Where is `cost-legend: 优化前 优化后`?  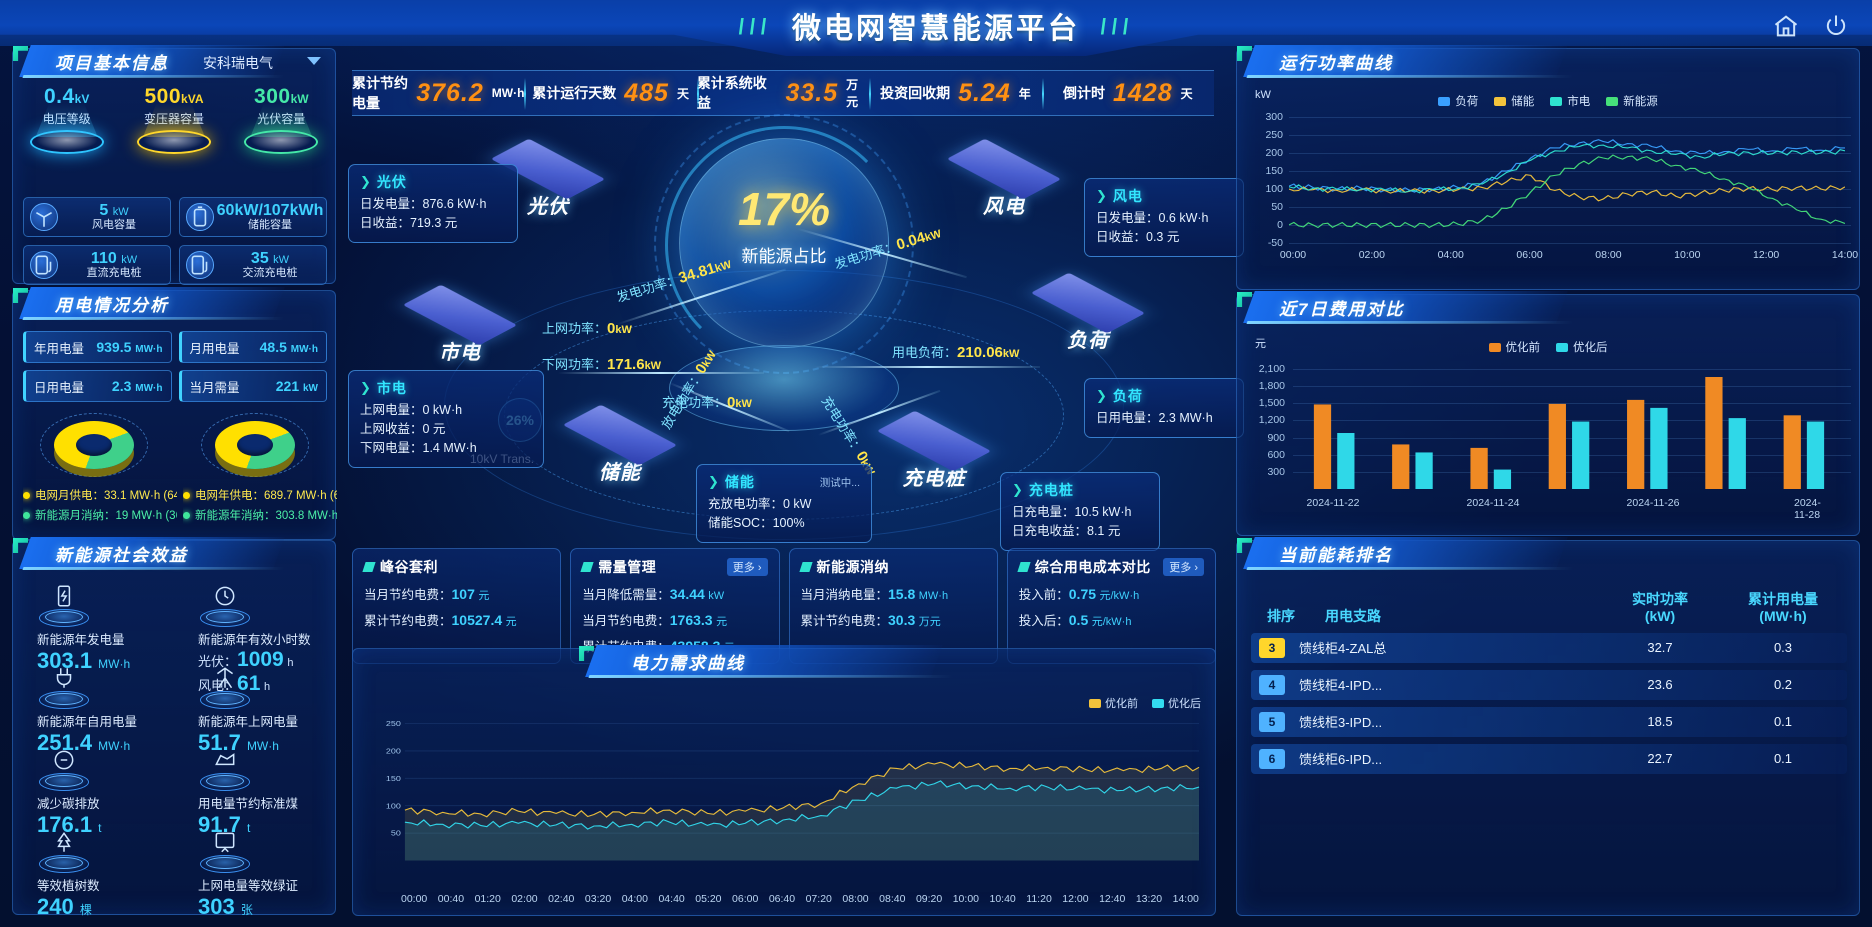
cost-legend: 优化前 优化后 is located at coordinates (1548, 347).